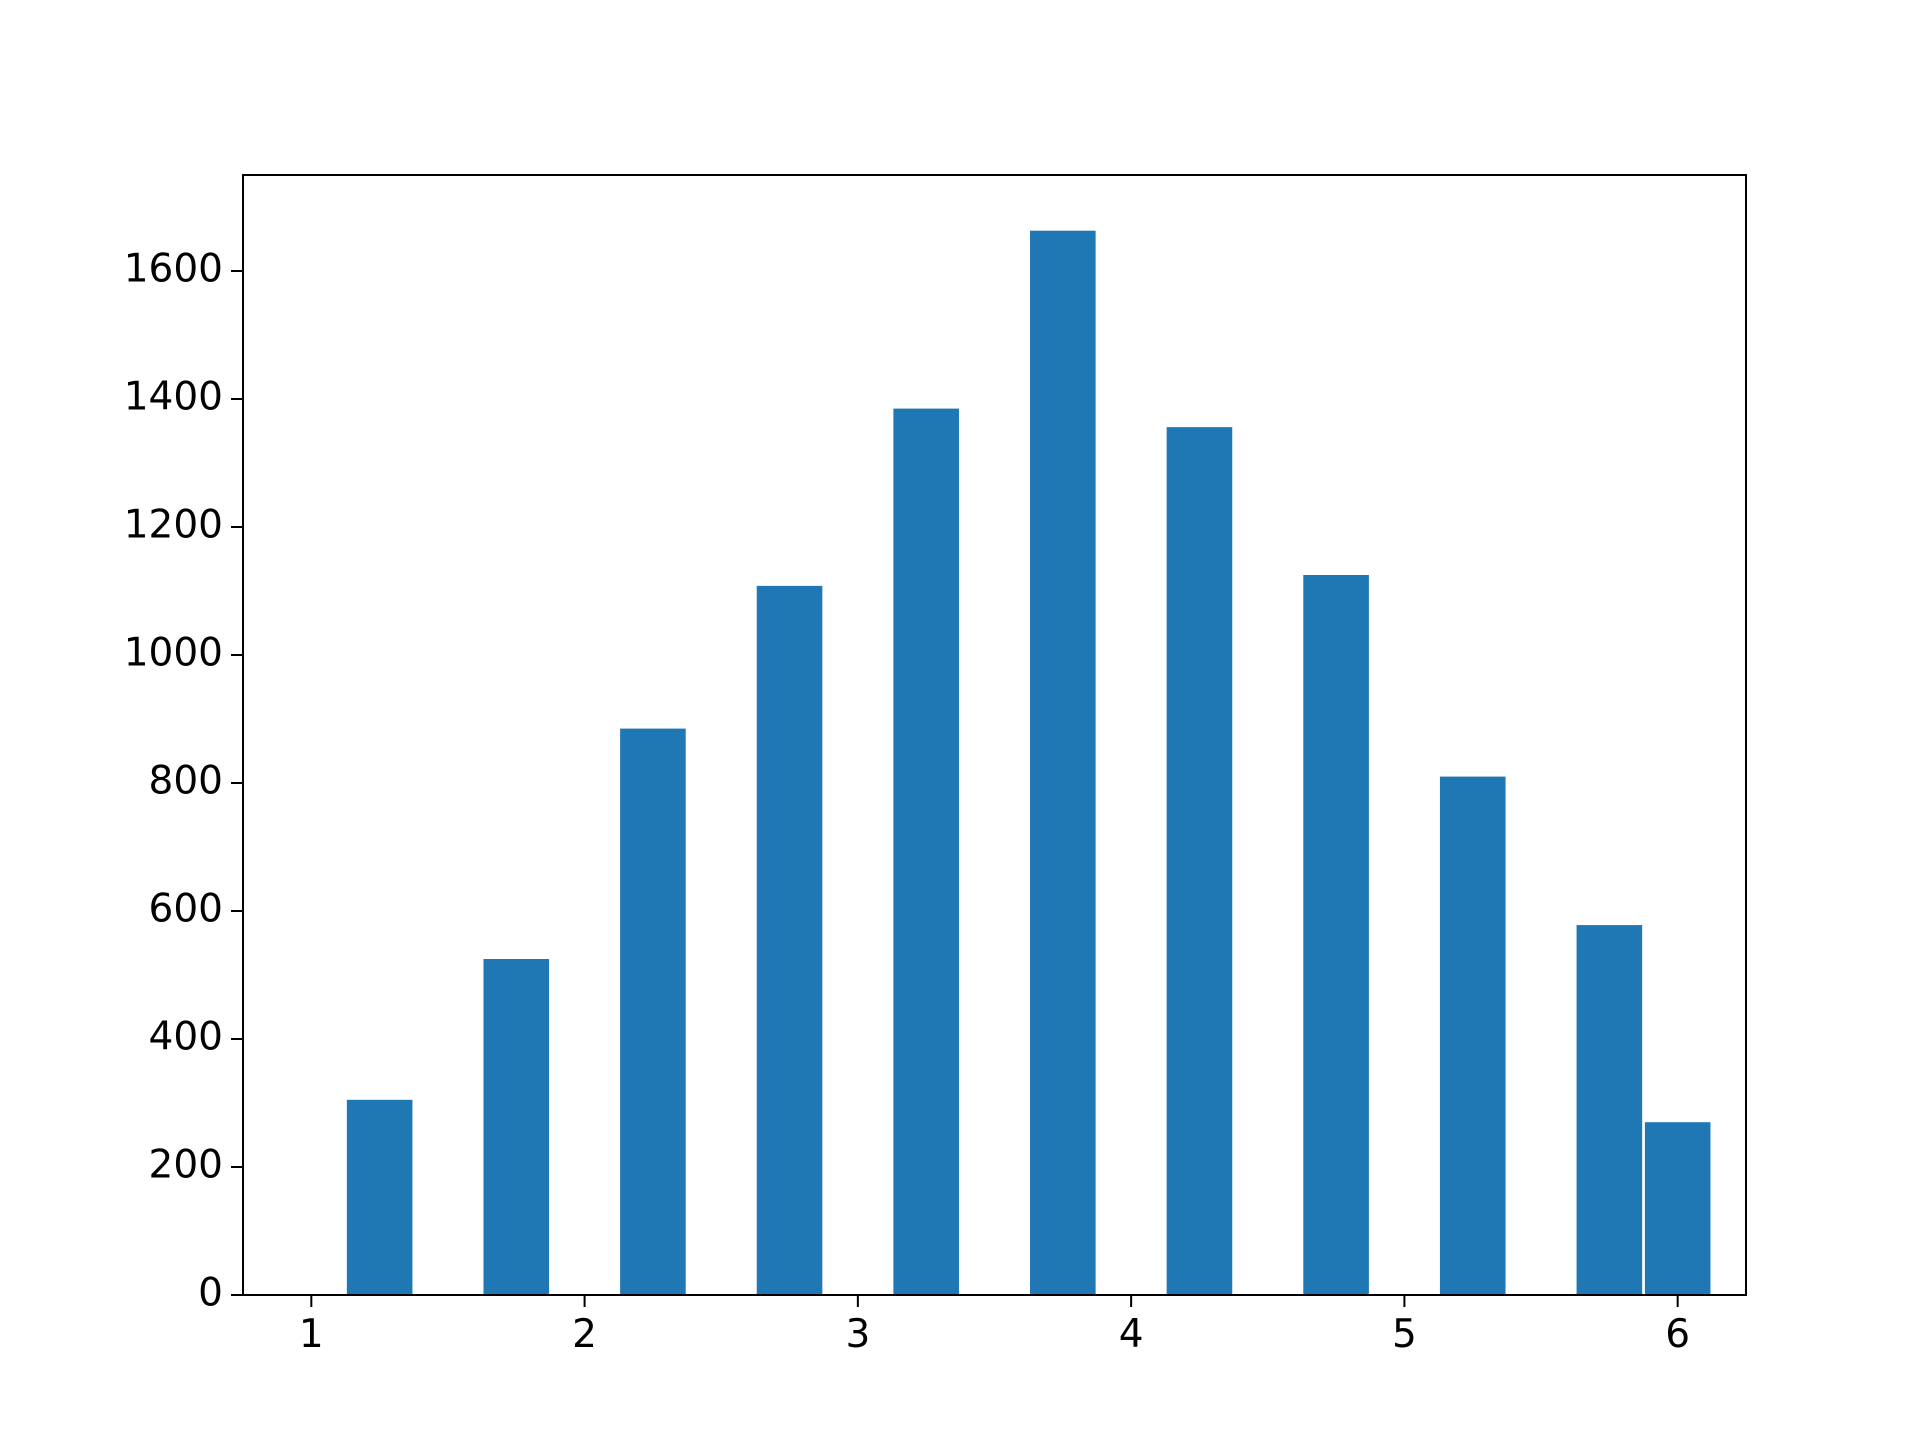 Image resolution: width=1920 pixels, height=1445 pixels. I want to click on x-tick-label: 6, so click(1677, 1334).